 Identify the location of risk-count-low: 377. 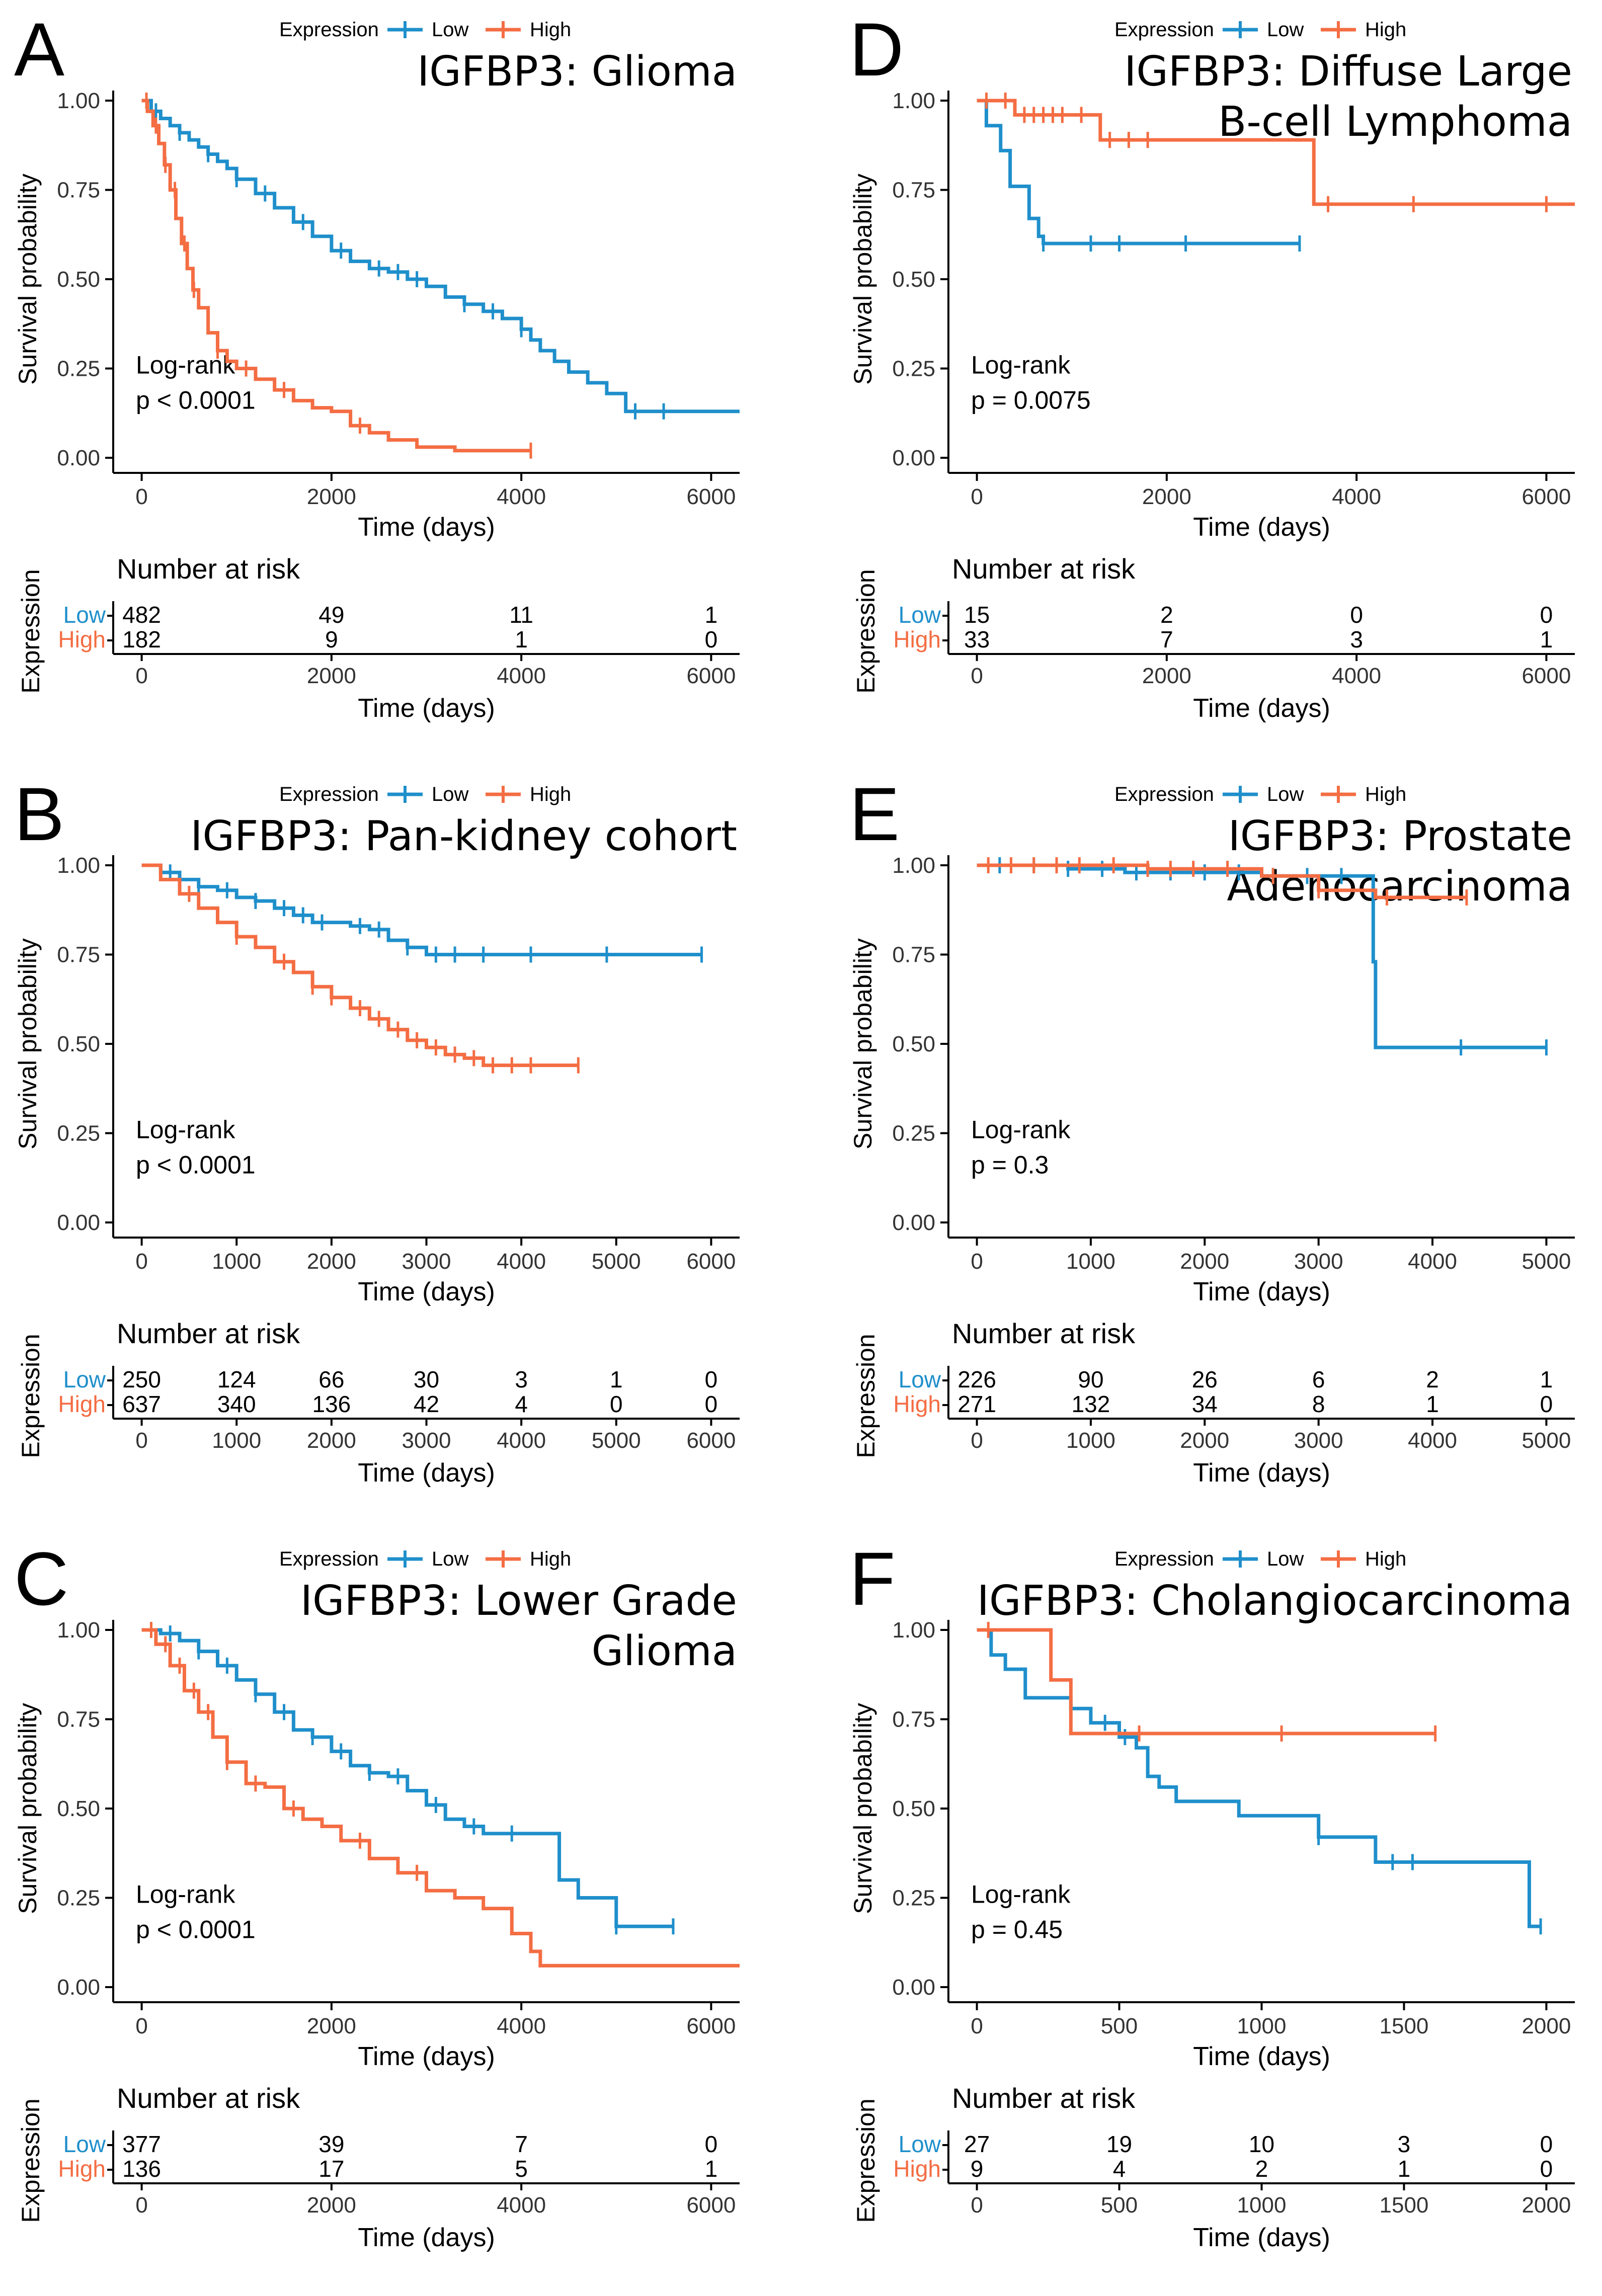
(142, 2144).